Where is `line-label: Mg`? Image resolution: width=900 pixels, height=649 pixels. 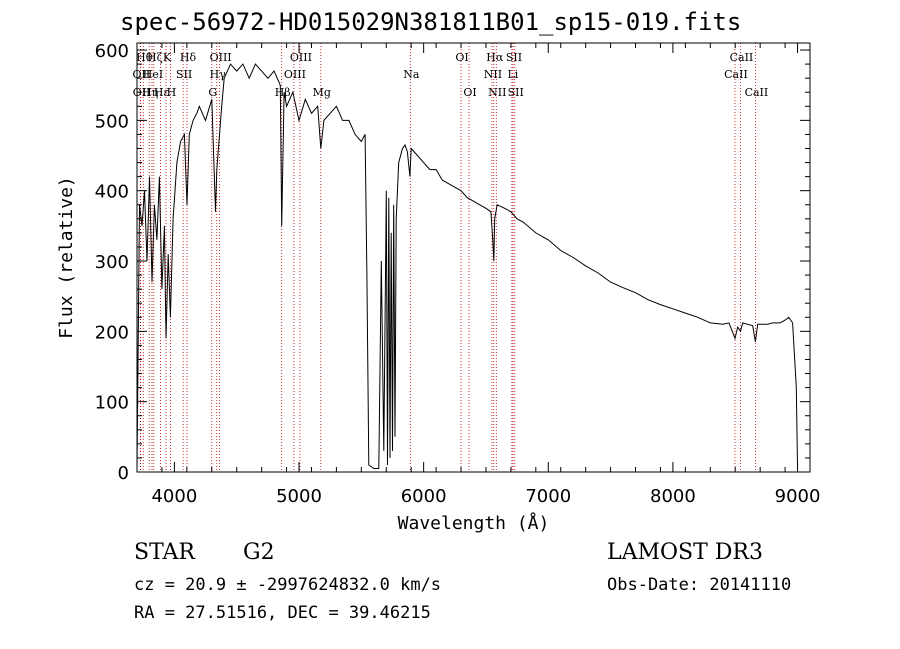
line-label: Mg is located at coordinates (322, 92).